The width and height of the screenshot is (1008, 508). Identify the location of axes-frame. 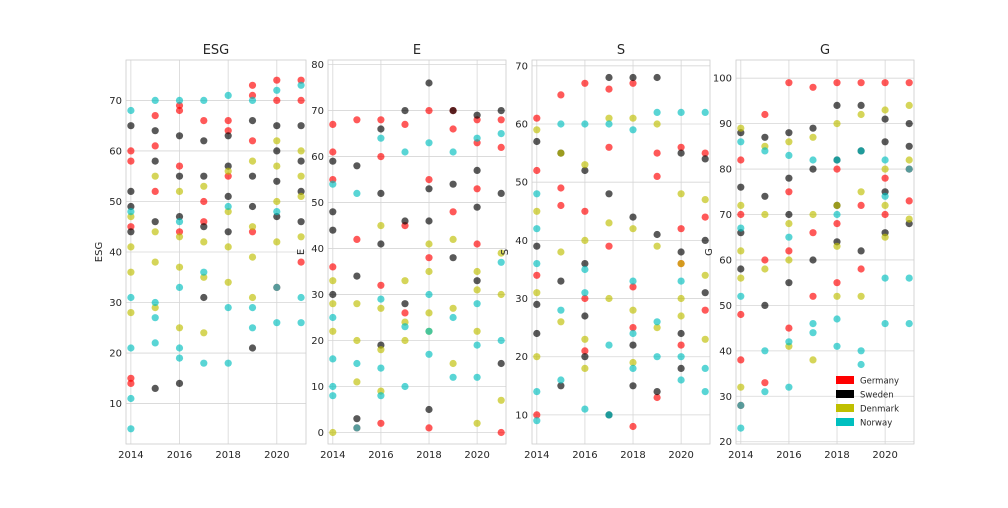
(825, 252).